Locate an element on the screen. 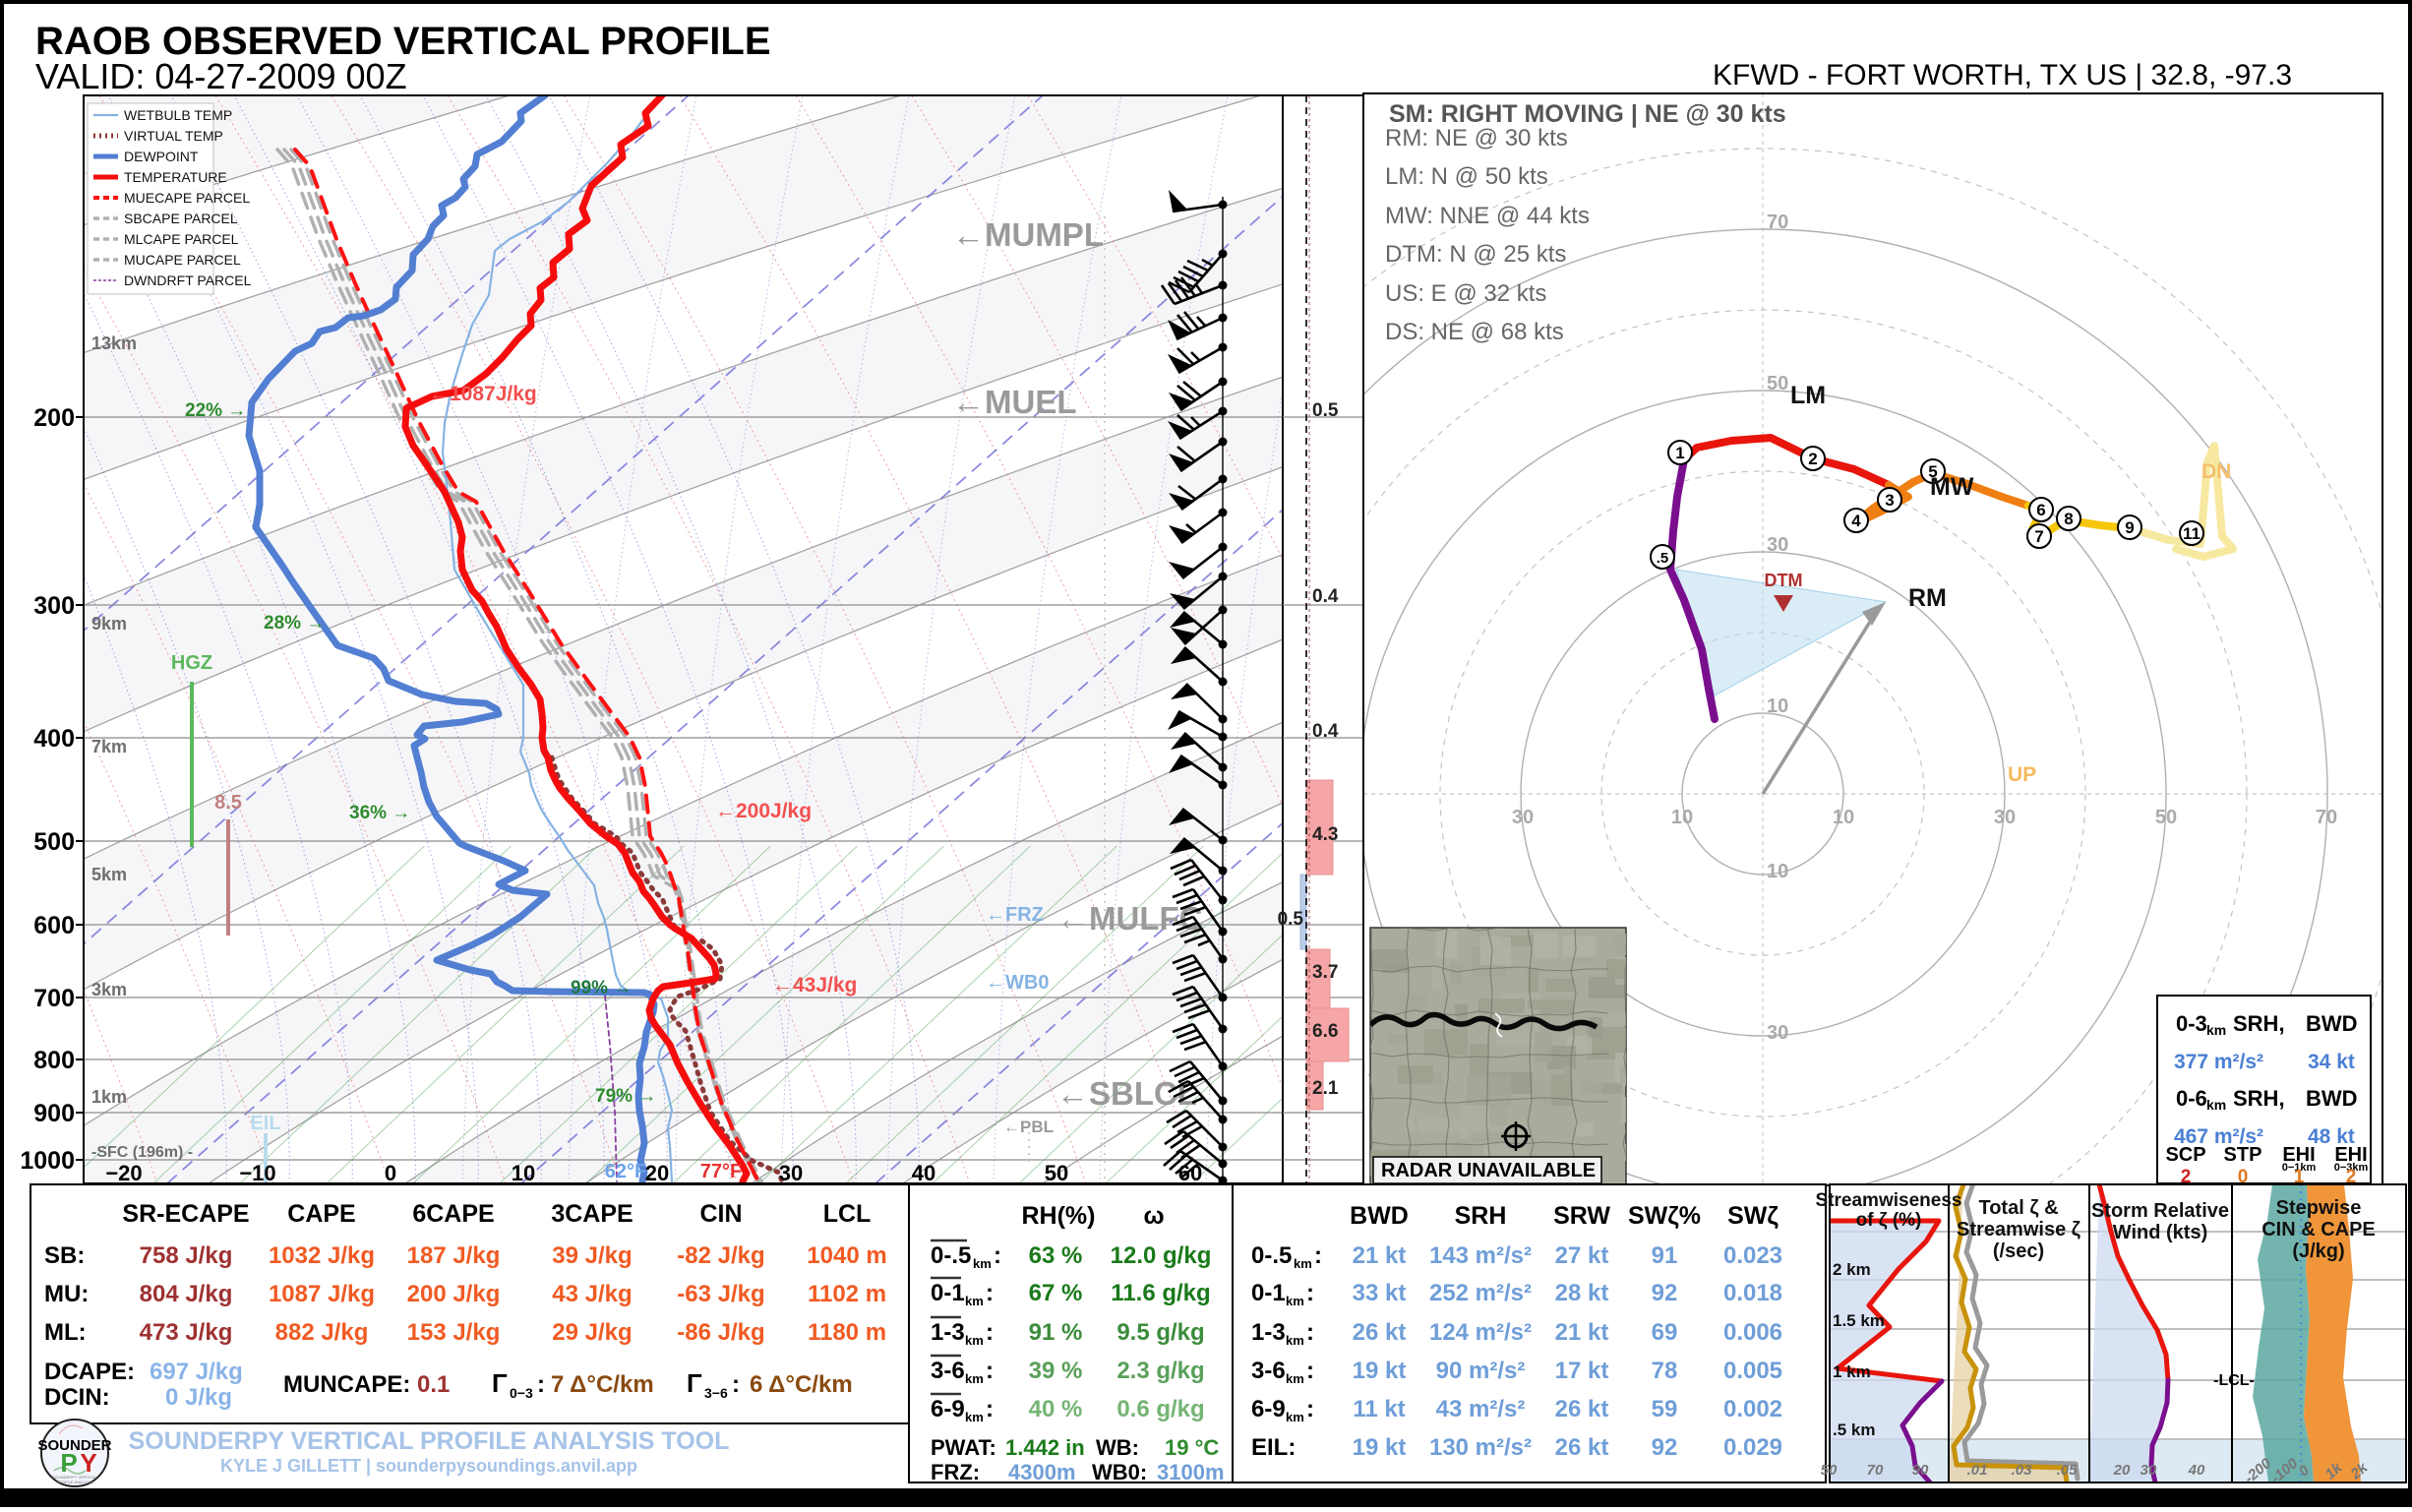 The image size is (2412, 1512). svg-text: 1000 is located at coordinates (47, 1161).